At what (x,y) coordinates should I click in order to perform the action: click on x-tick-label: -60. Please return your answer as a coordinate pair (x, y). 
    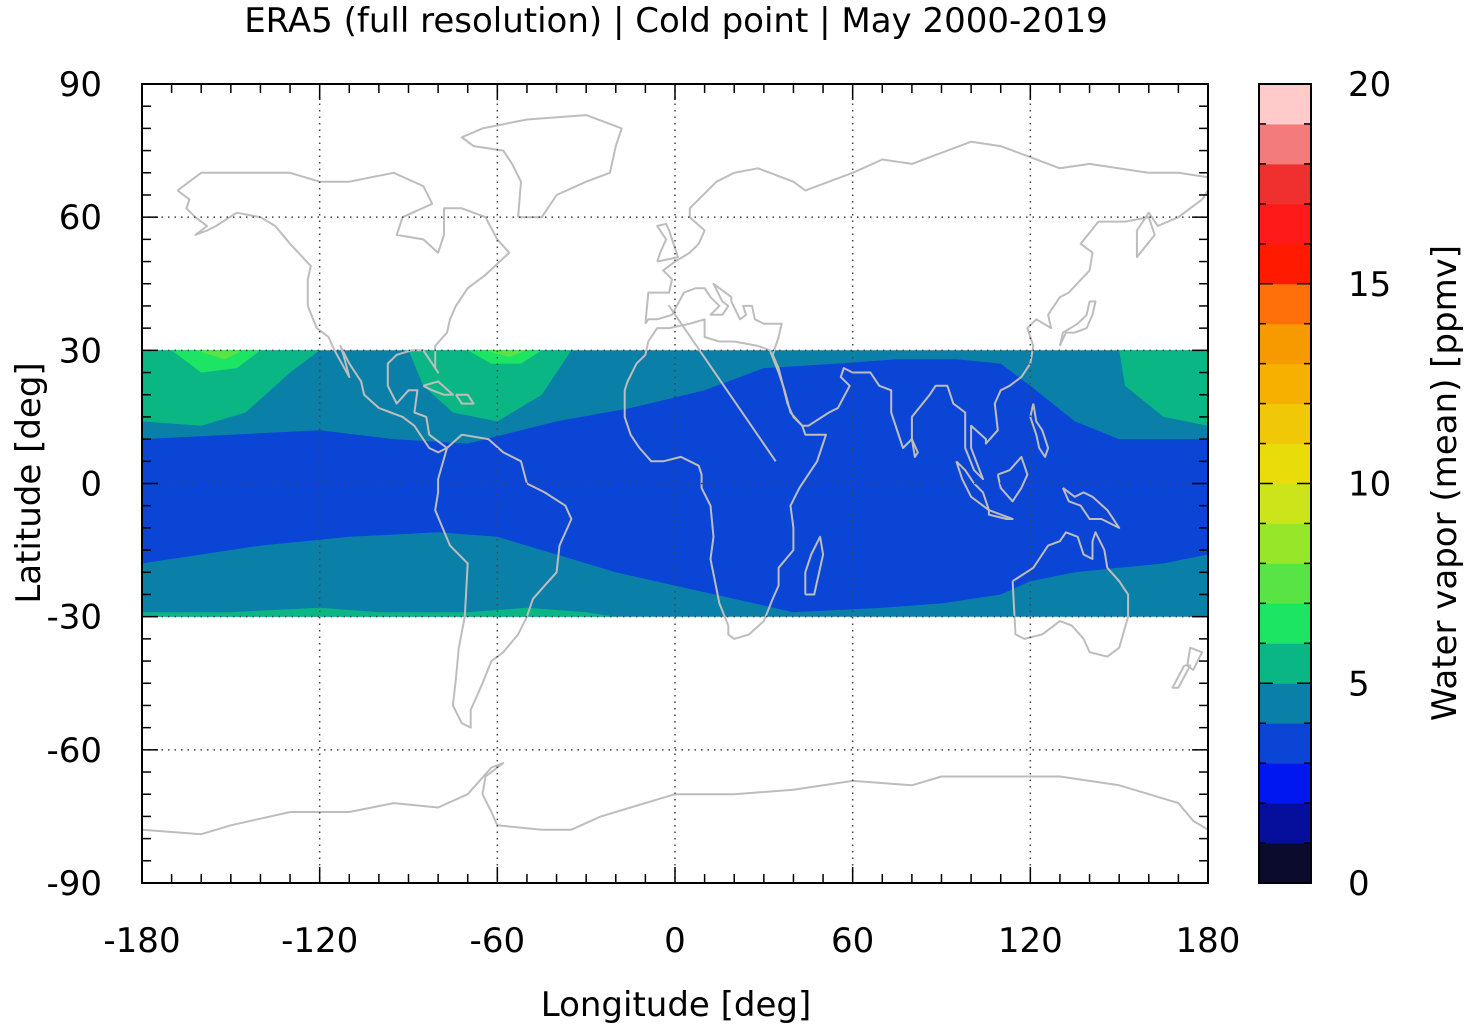
    Looking at the image, I should click on (498, 941).